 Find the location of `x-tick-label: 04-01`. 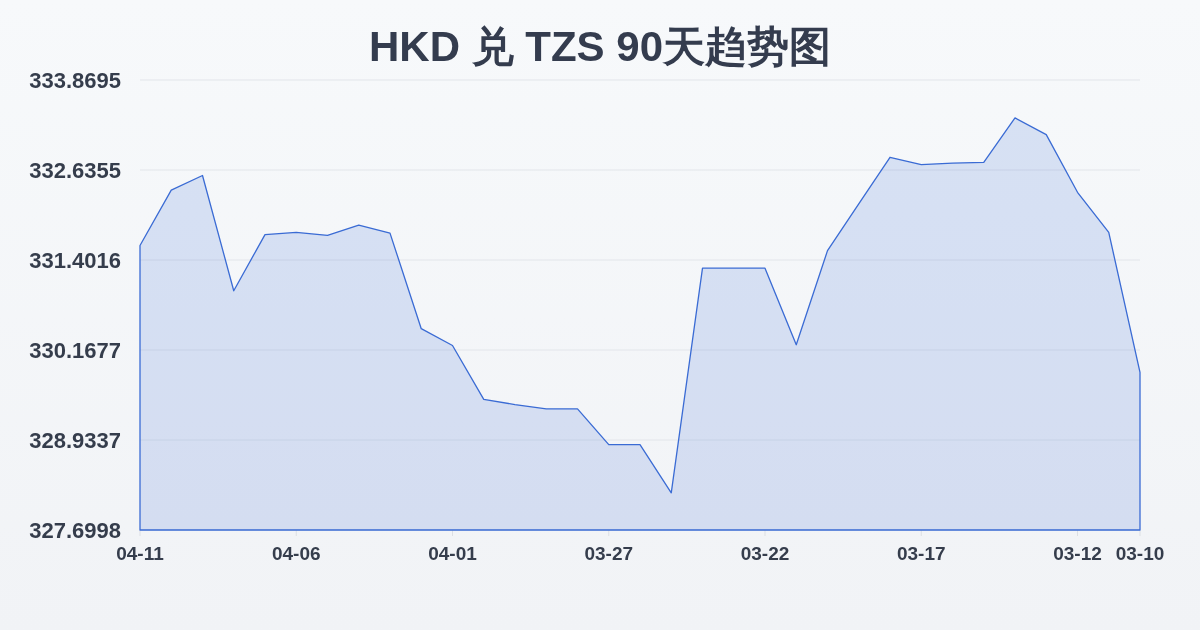

x-tick-label: 04-01 is located at coordinates (453, 553).